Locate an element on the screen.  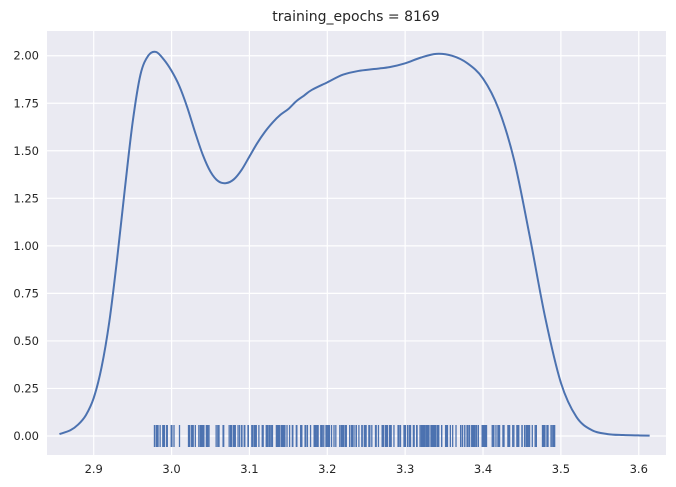
y-tick-label: 2.00 is located at coordinates (26, 56).